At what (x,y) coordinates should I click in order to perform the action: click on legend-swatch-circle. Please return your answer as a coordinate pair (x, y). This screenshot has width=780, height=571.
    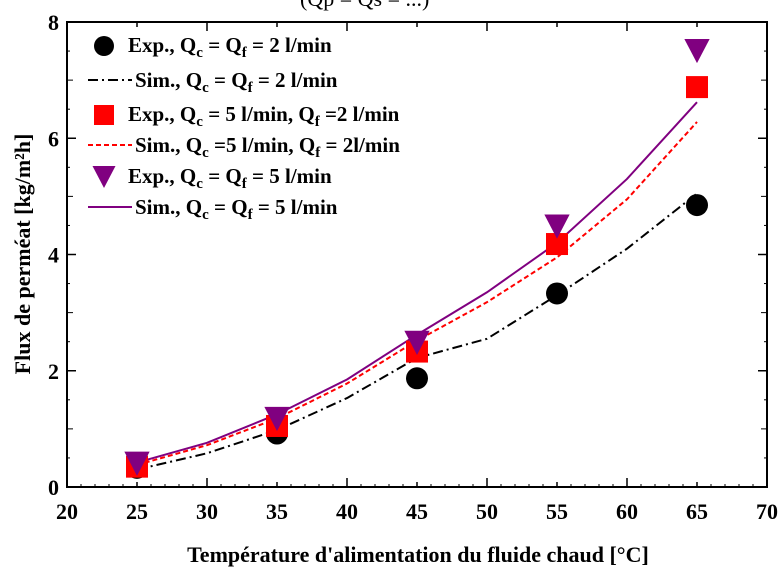
    Looking at the image, I should click on (104, 46).